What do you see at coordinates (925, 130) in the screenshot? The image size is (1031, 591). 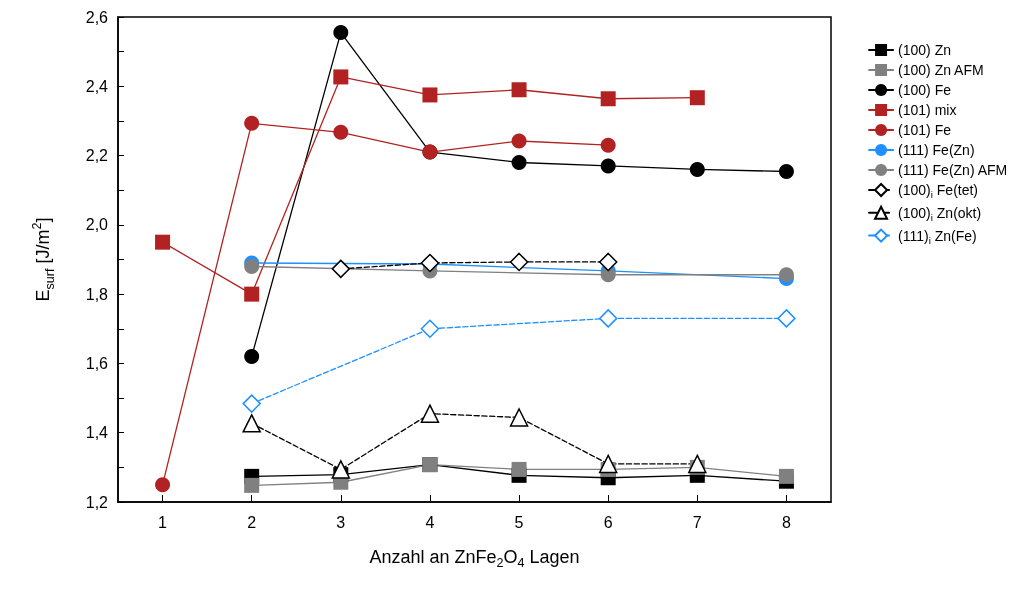 I see `legend-label: (101) Fe` at bounding box center [925, 130].